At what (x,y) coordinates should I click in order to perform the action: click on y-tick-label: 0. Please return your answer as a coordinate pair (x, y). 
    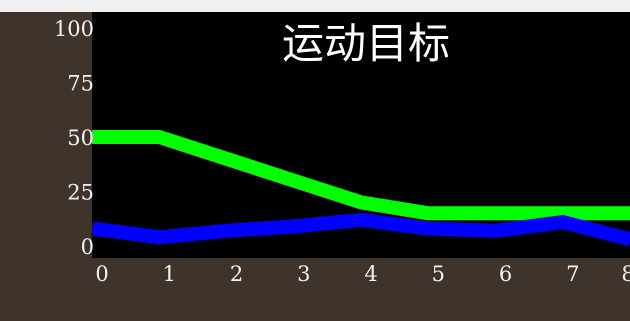
    Looking at the image, I should click on (87, 247).